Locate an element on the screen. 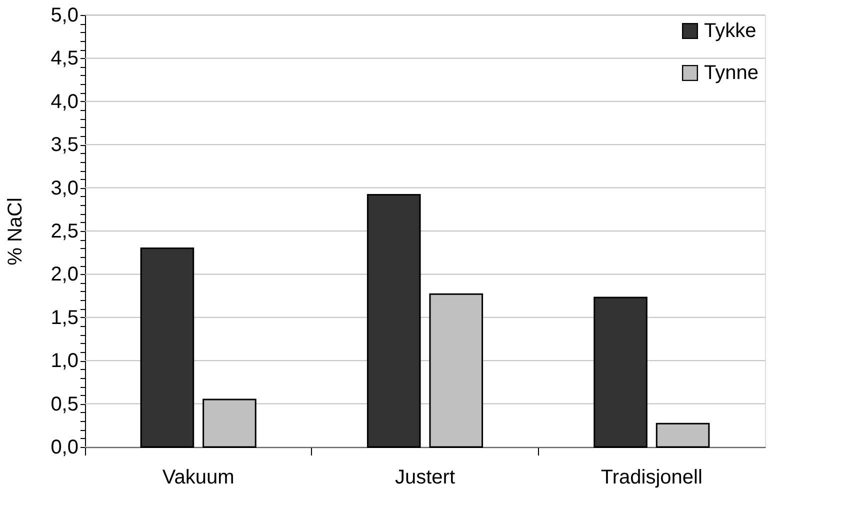 This screenshot has width=861, height=513. y-tick-label: 1,5 is located at coordinates (64, 317).